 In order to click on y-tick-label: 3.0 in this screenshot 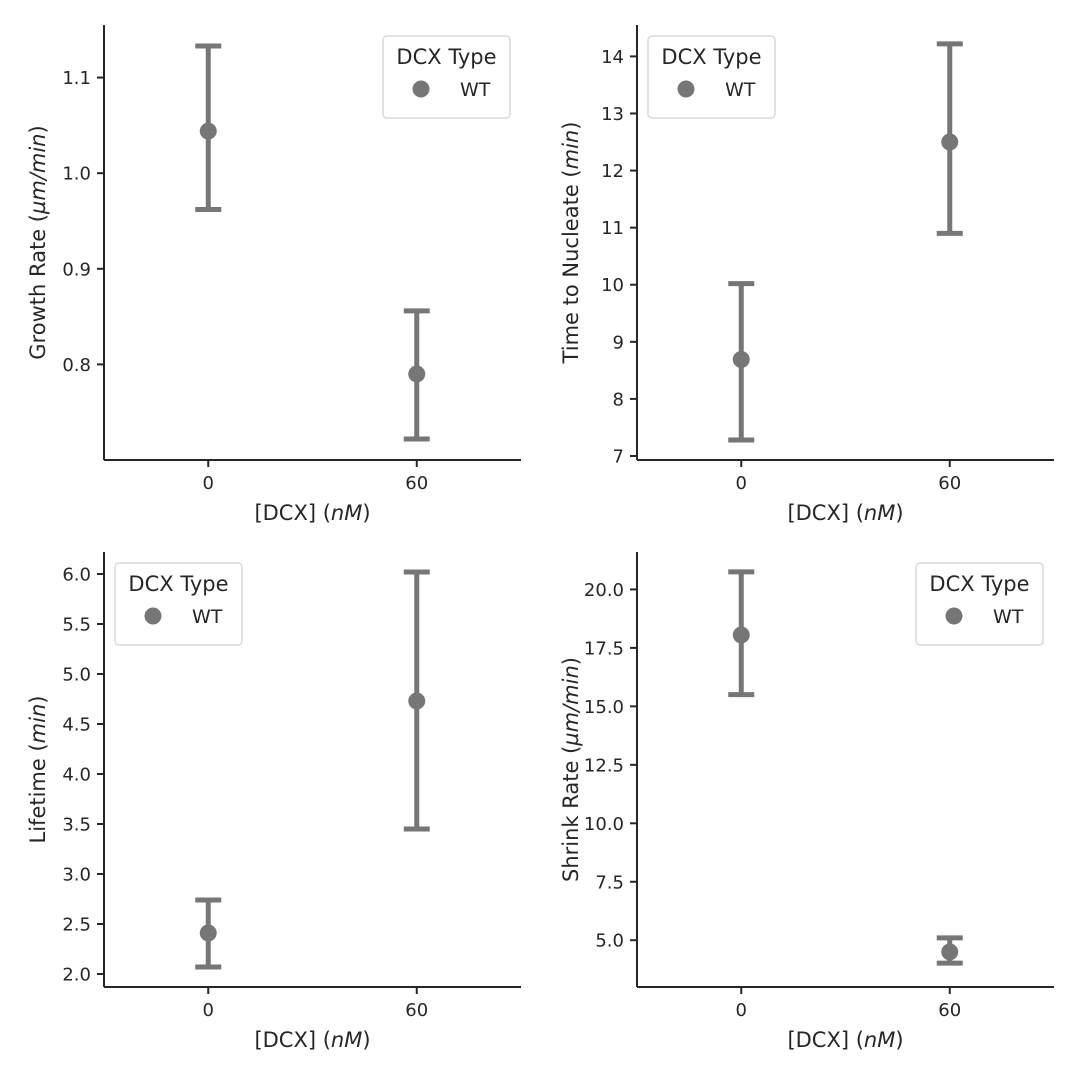, I will do `click(76, 875)`.